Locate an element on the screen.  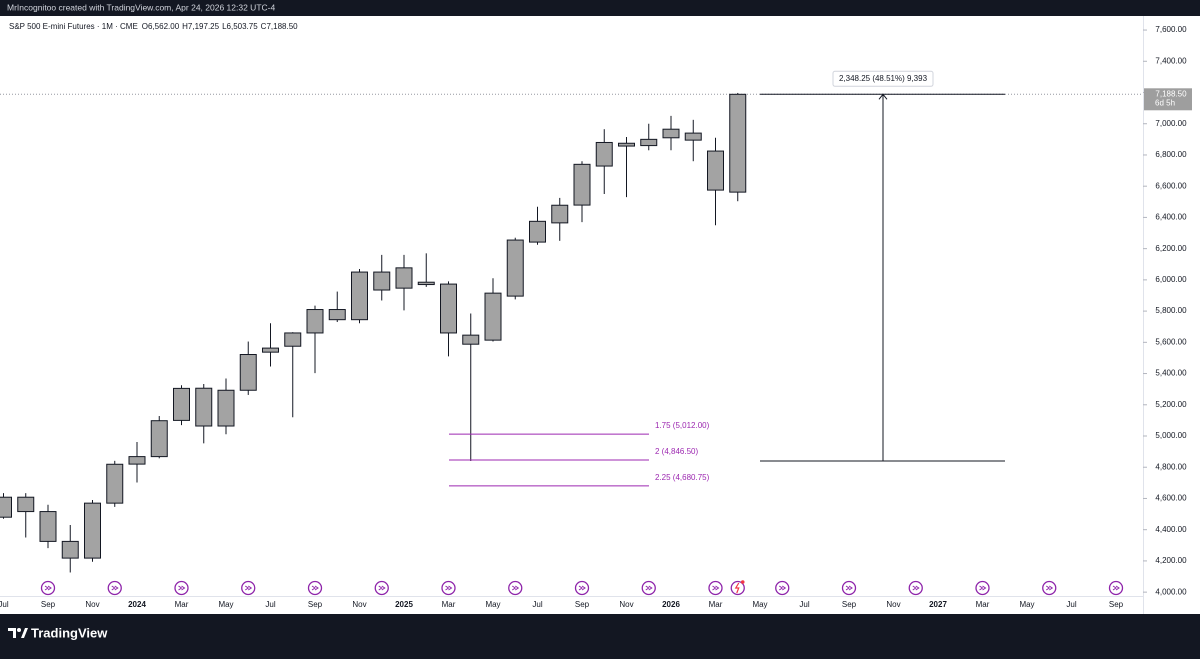
x-tick-label: 2024 is located at coordinates (137, 604).